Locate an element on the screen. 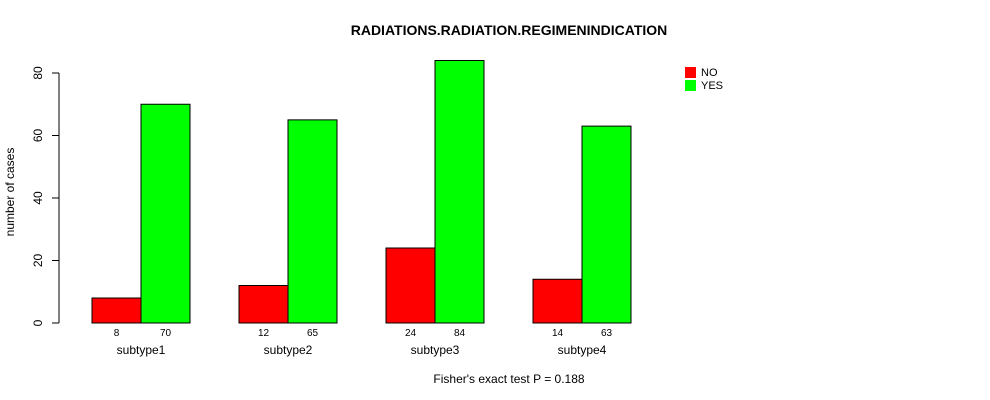 The image size is (990, 400). bar-value-label: 70 is located at coordinates (166, 333).